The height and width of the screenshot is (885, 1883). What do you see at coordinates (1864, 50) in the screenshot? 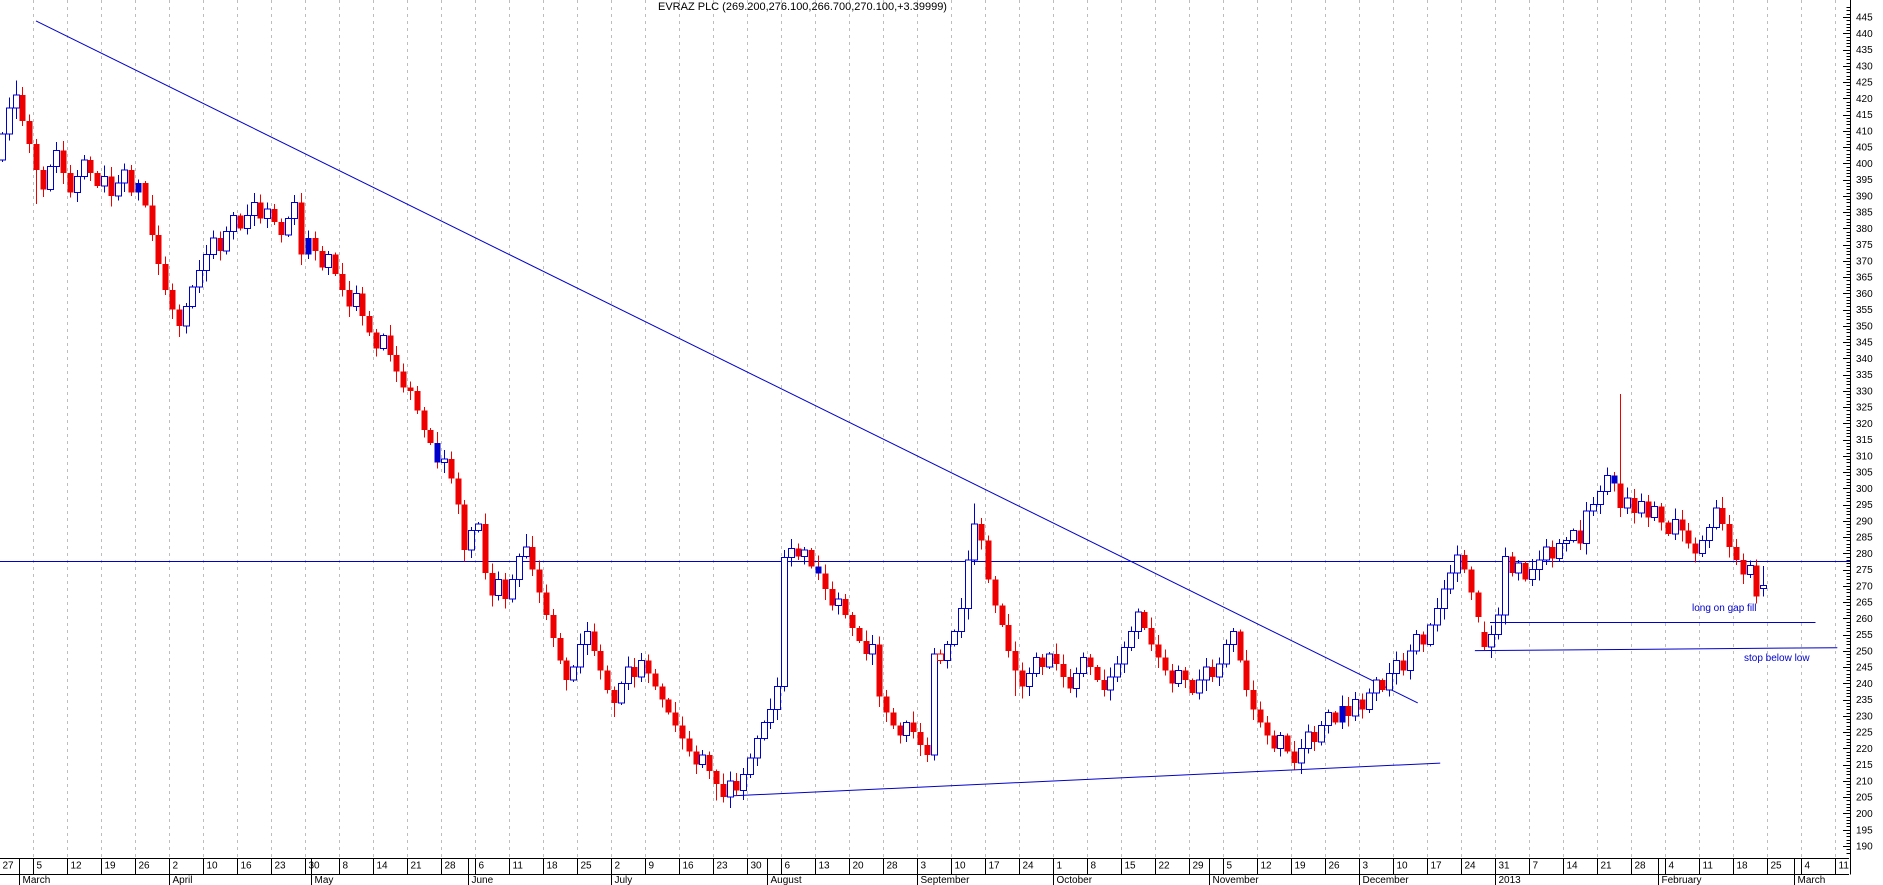
I see `svg-text: 435` at bounding box center [1864, 50].